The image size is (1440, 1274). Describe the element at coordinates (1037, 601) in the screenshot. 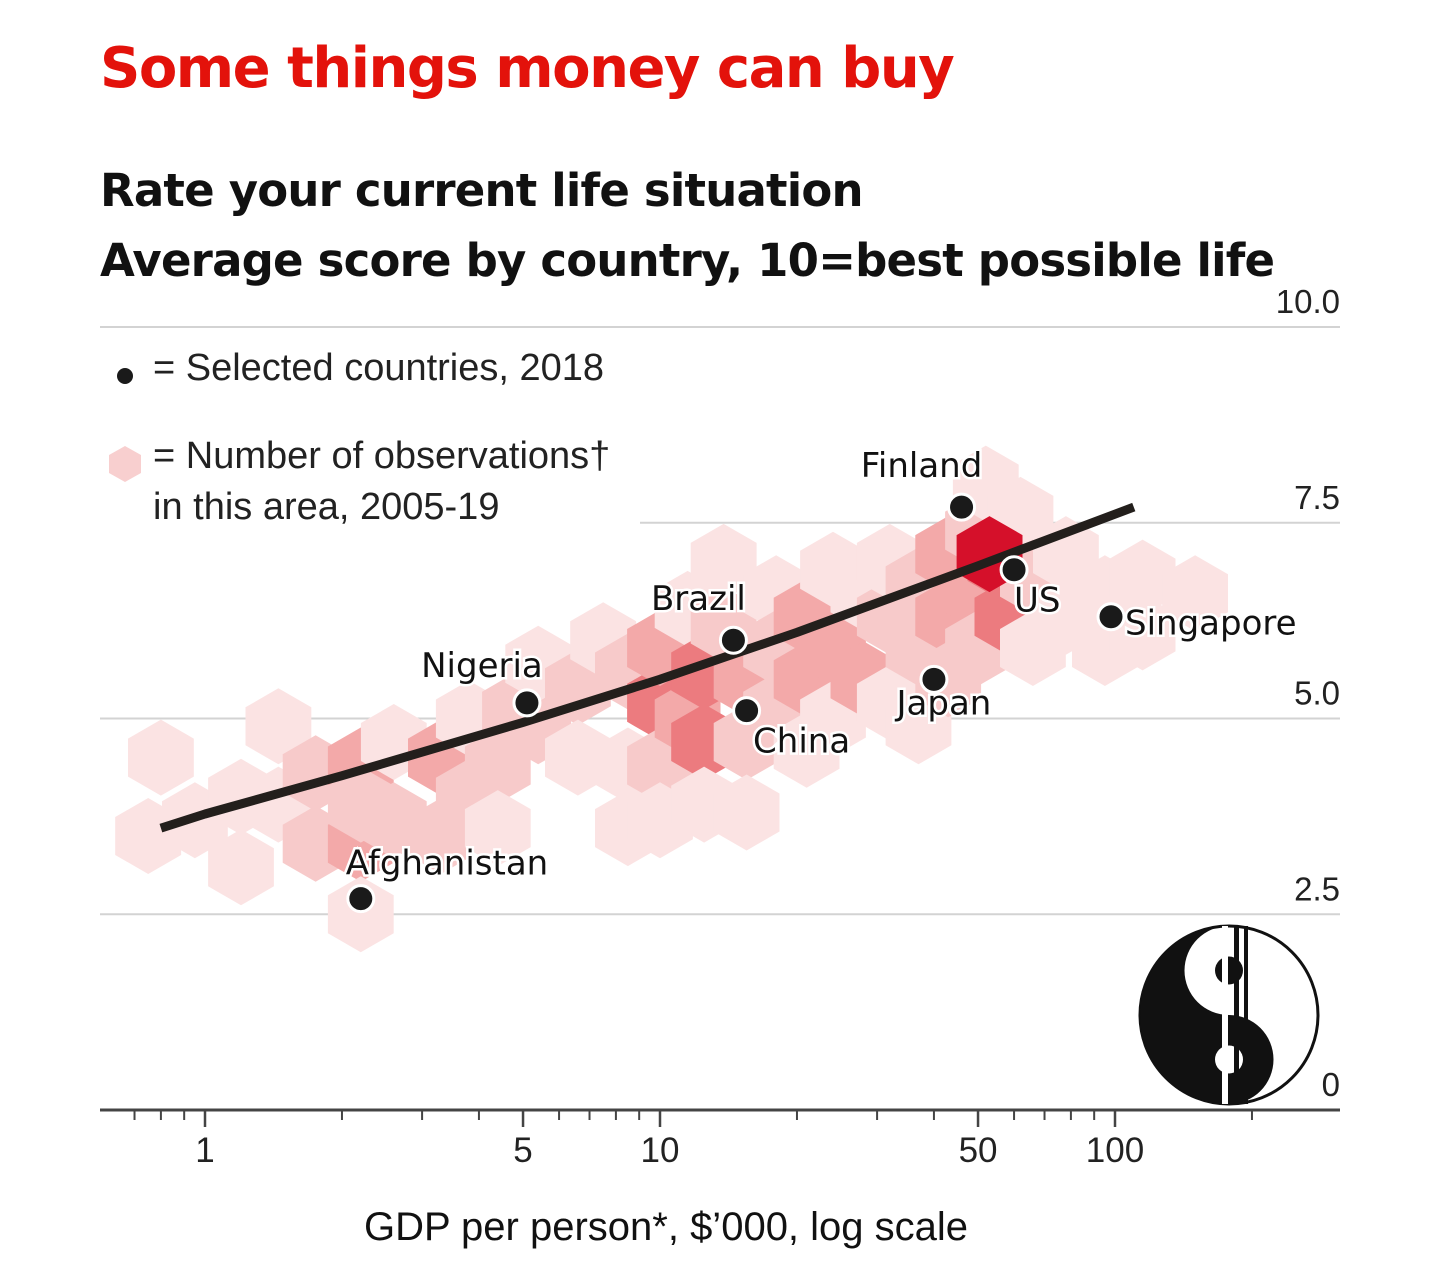

I see `country-label: US` at that location.